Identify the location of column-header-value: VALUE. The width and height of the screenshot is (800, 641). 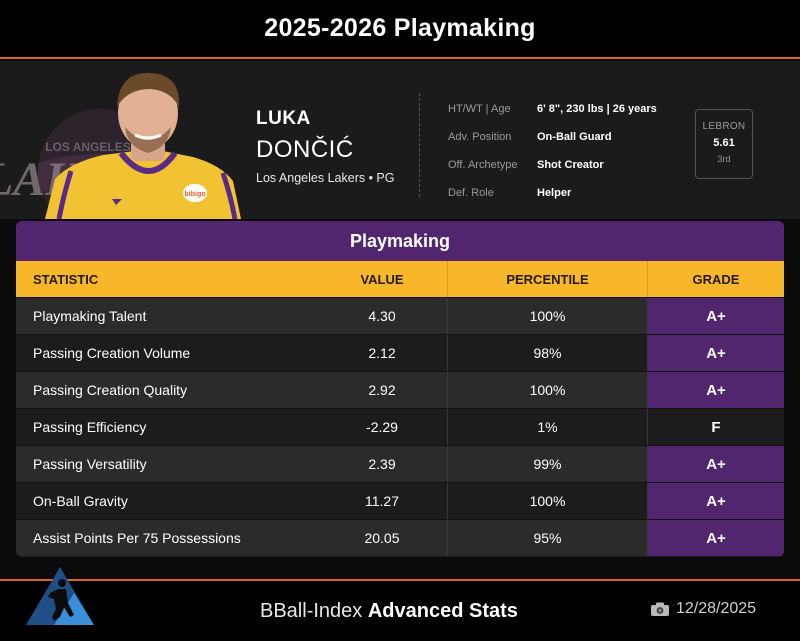
(382, 279).